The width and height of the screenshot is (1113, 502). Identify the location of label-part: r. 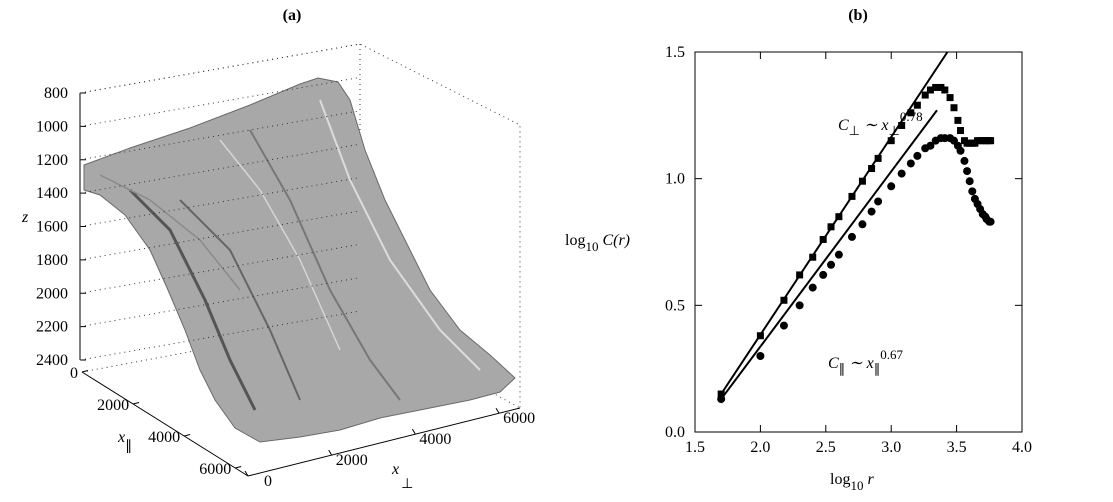
(868, 479).